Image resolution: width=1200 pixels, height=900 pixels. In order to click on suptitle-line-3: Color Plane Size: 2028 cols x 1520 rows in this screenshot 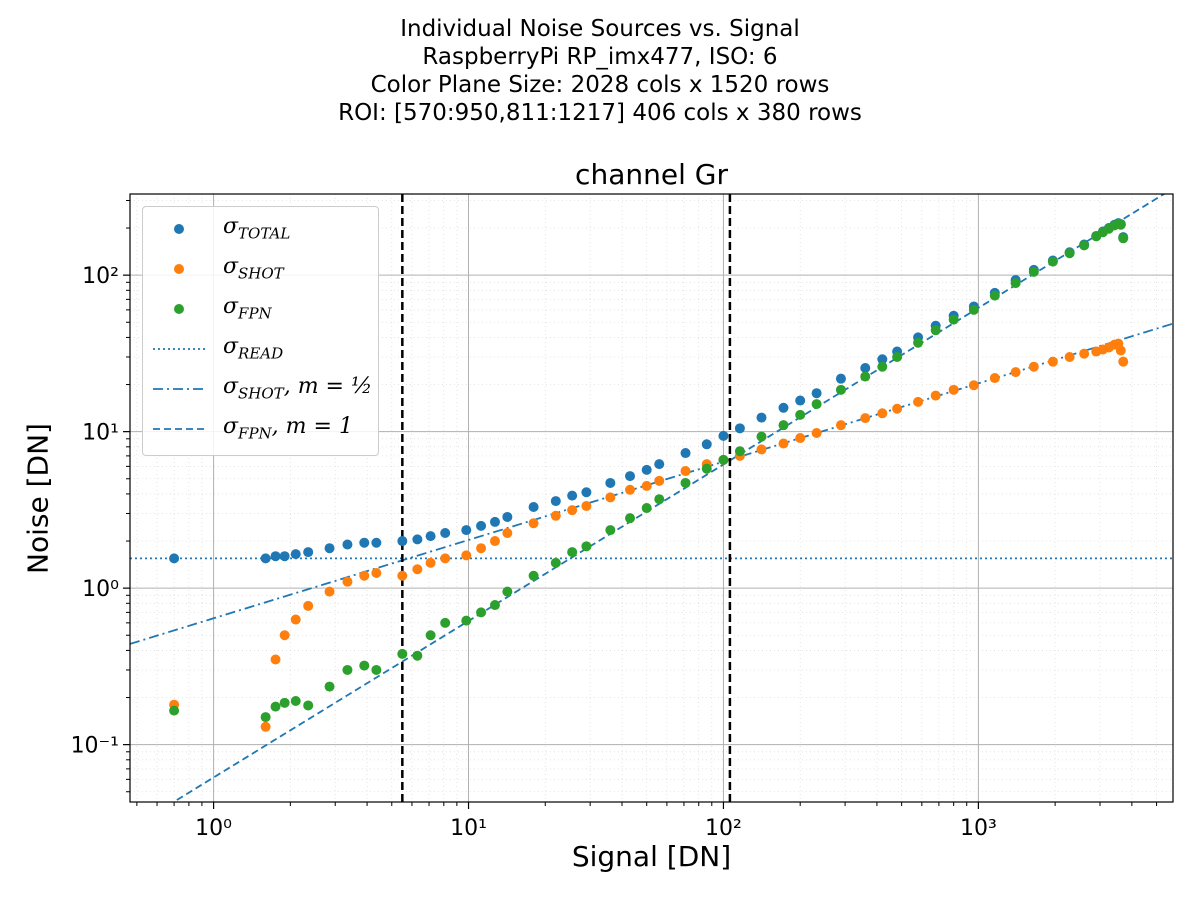, I will do `click(600, 85)`.